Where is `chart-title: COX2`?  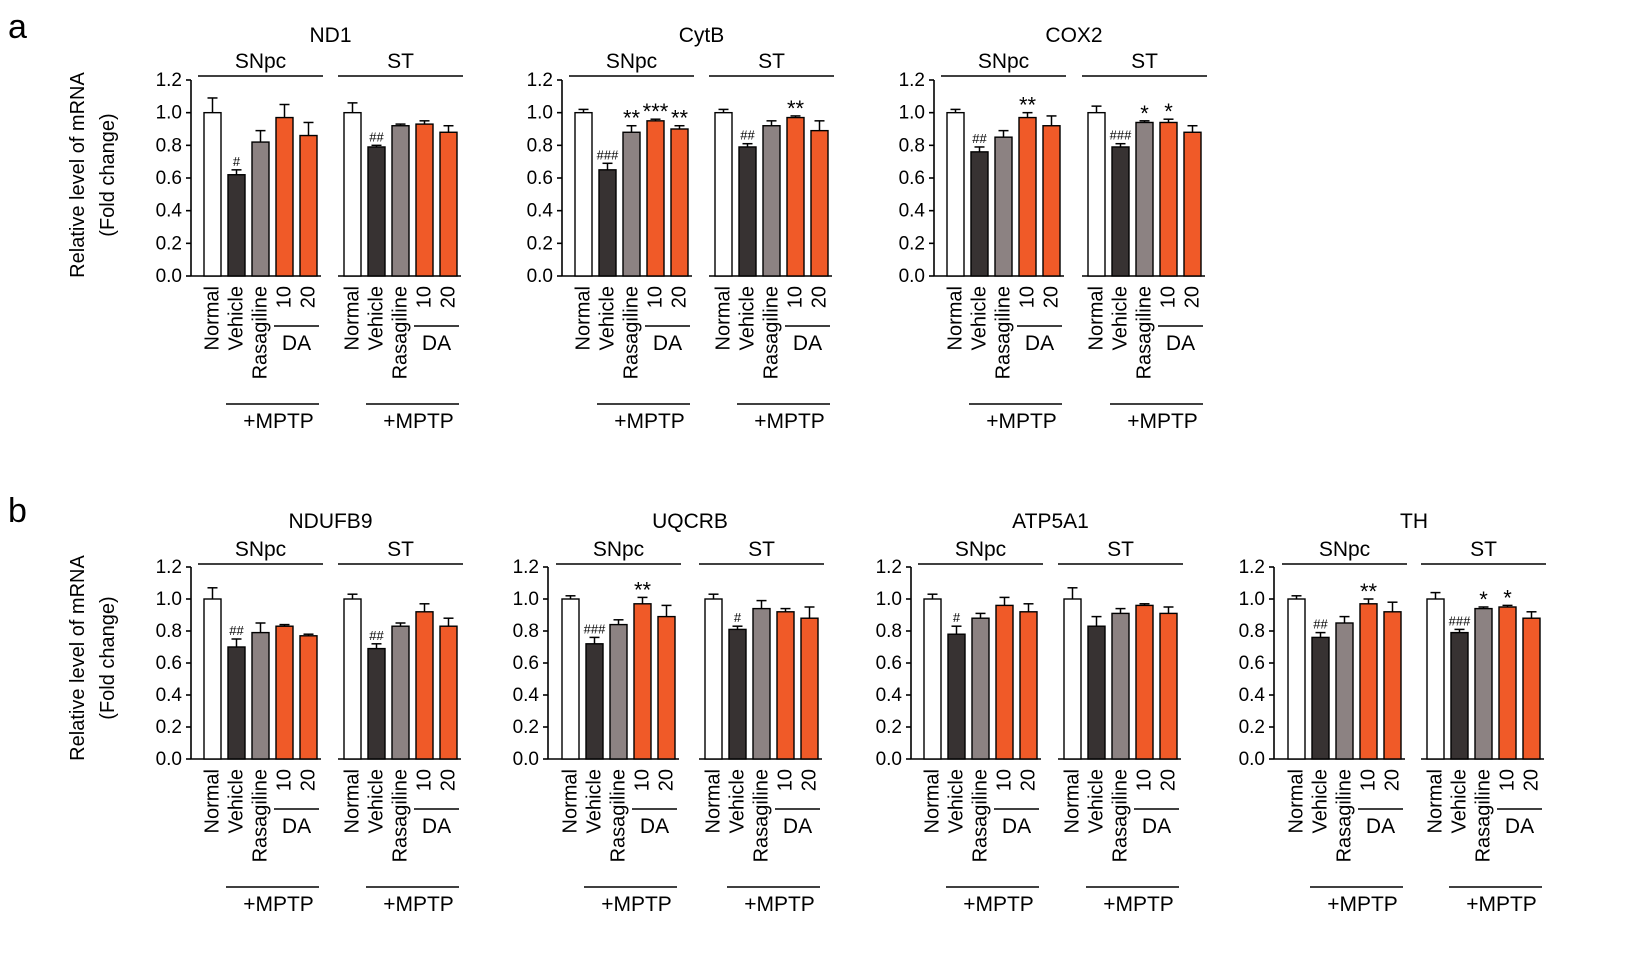
chart-title: COX2 is located at coordinates (1073, 35).